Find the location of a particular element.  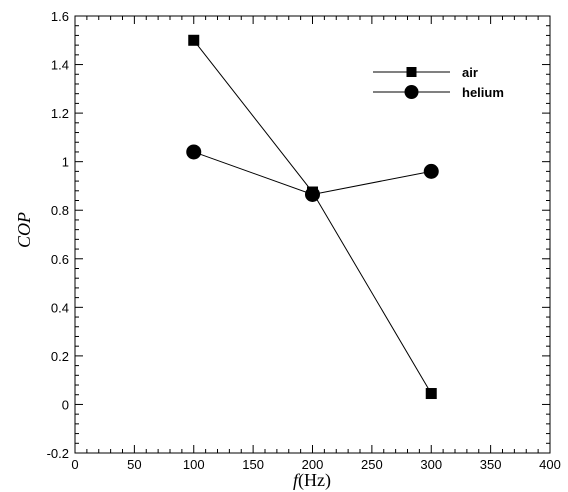

y-tick-label: 0.2 is located at coordinates (60, 356).